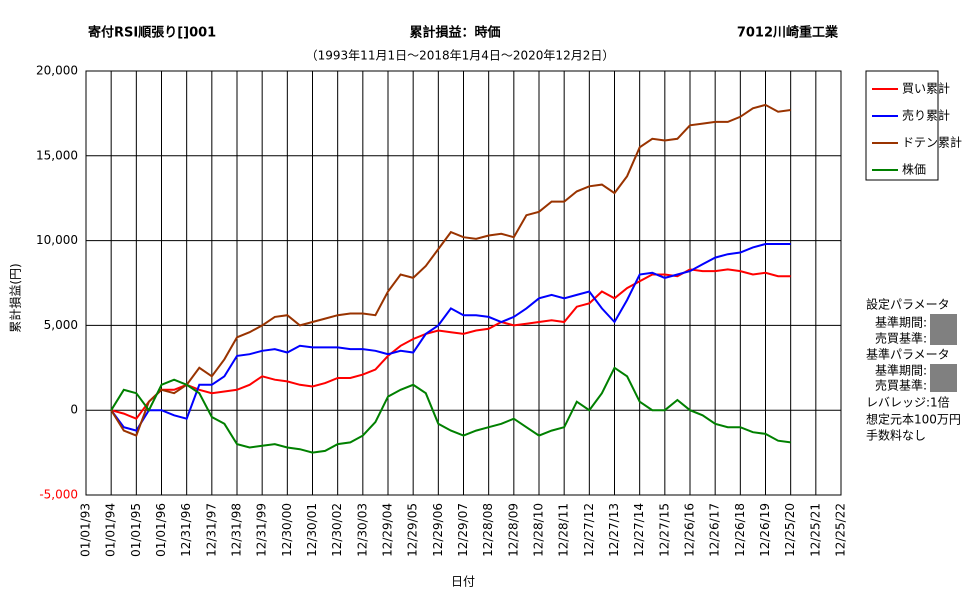 Image resolution: width=977 pixels, height=600 pixels. What do you see at coordinates (460, 56) in the screenshot?
I see `subtitle: （1993年11月1日～2018年1月4日～2020年12月2日）` at bounding box center [460, 56].